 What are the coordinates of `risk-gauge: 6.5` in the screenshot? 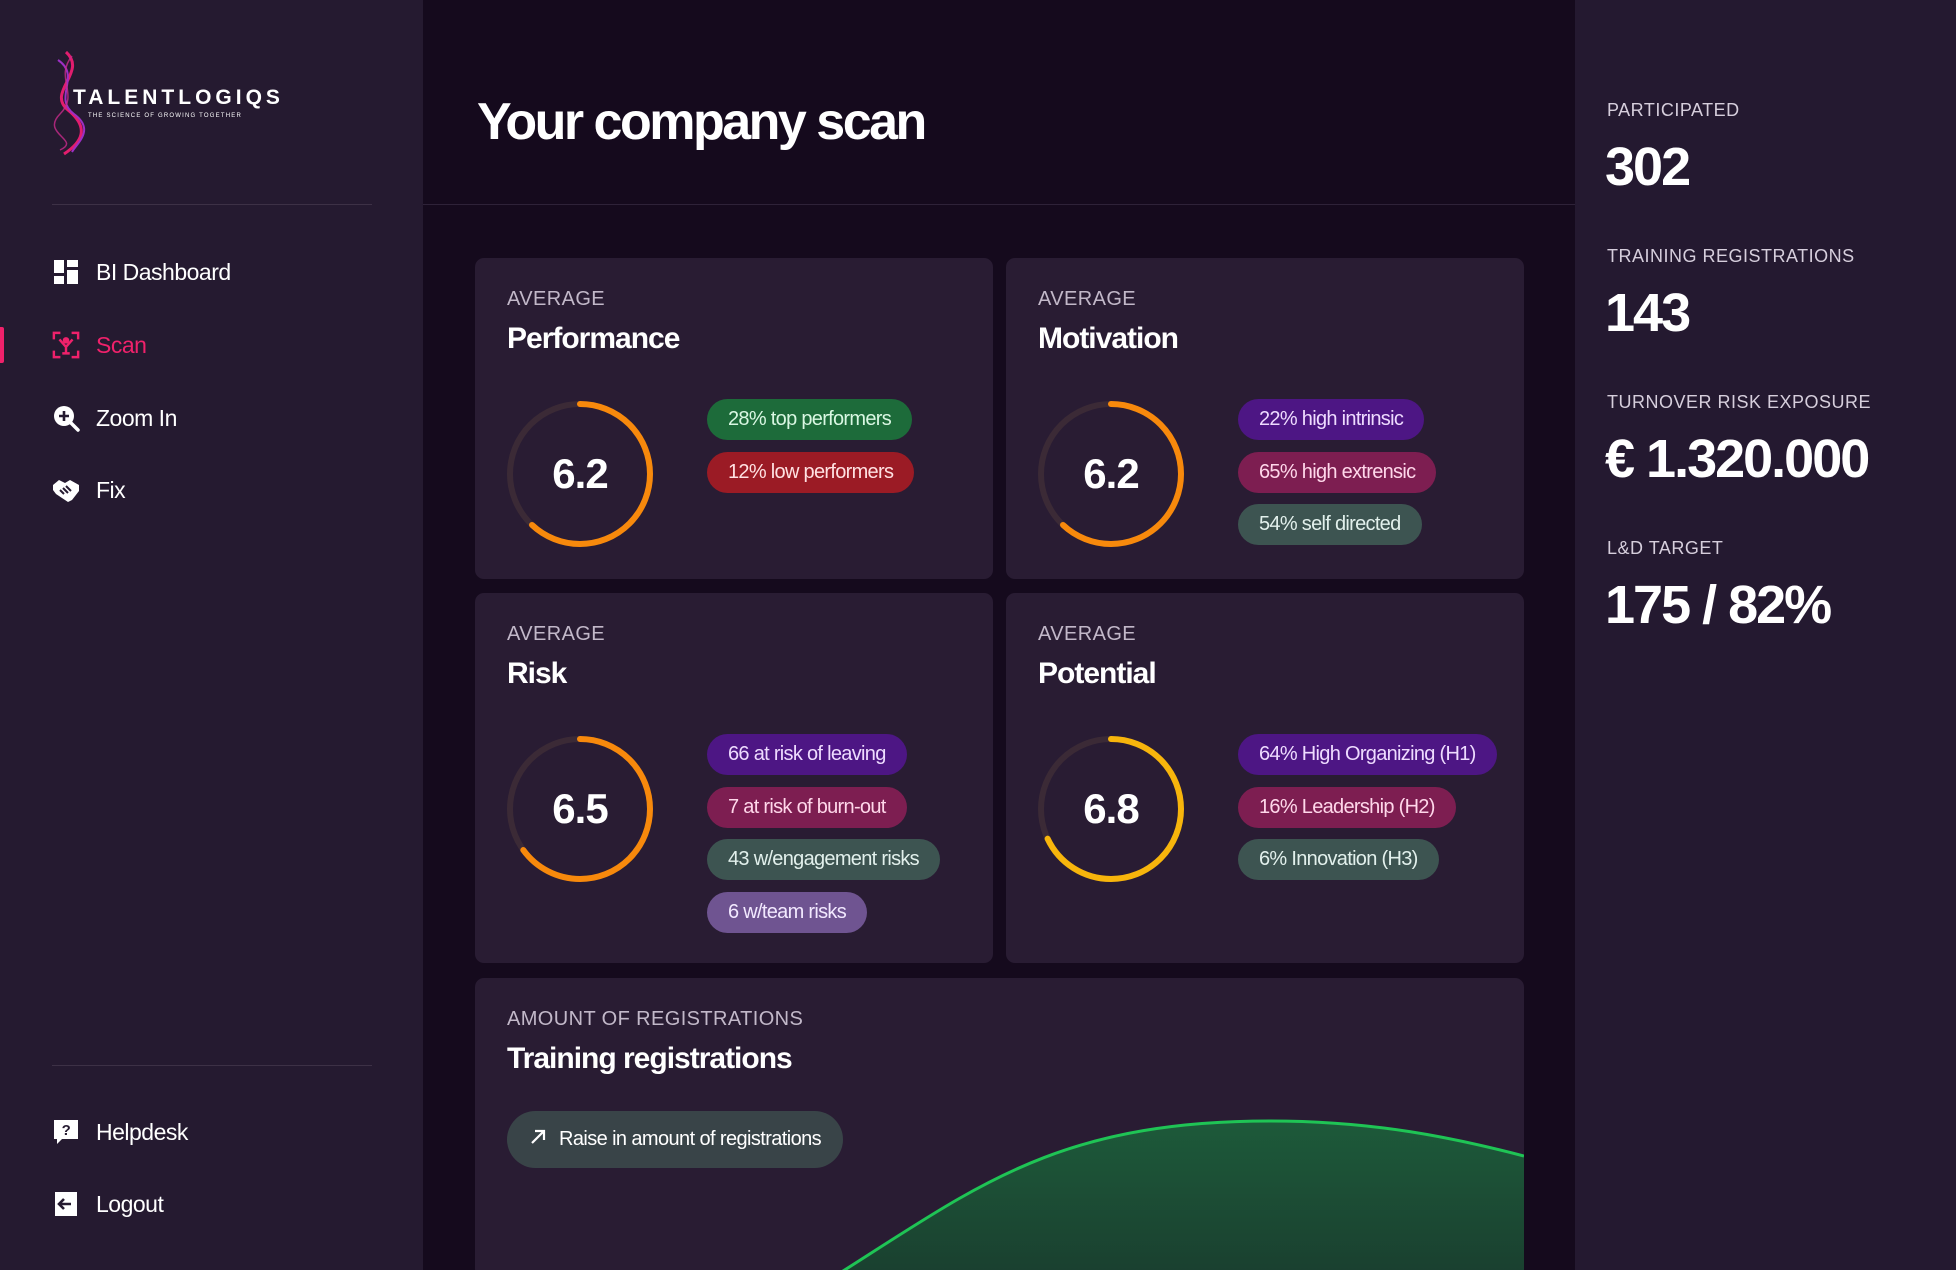 It's located at (580, 809).